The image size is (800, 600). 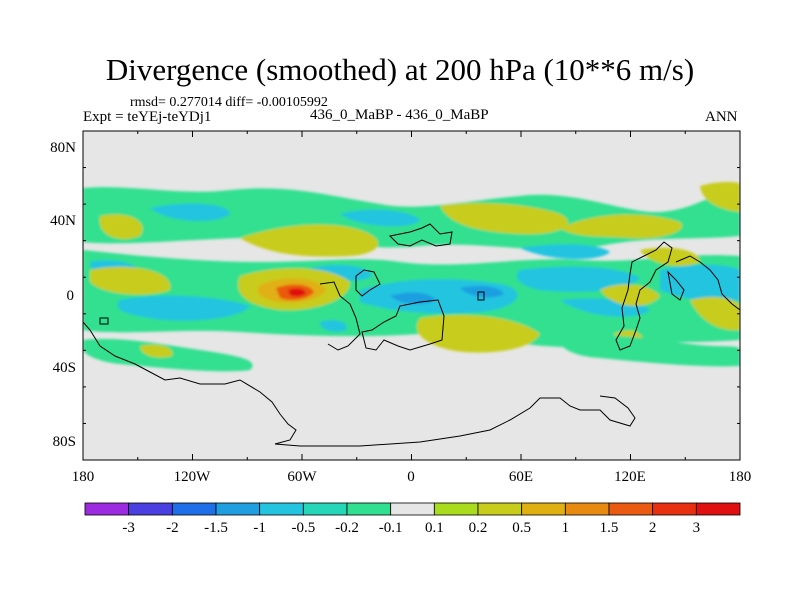 I want to click on x-tick-label-60w: 60W, so click(x=302, y=477).